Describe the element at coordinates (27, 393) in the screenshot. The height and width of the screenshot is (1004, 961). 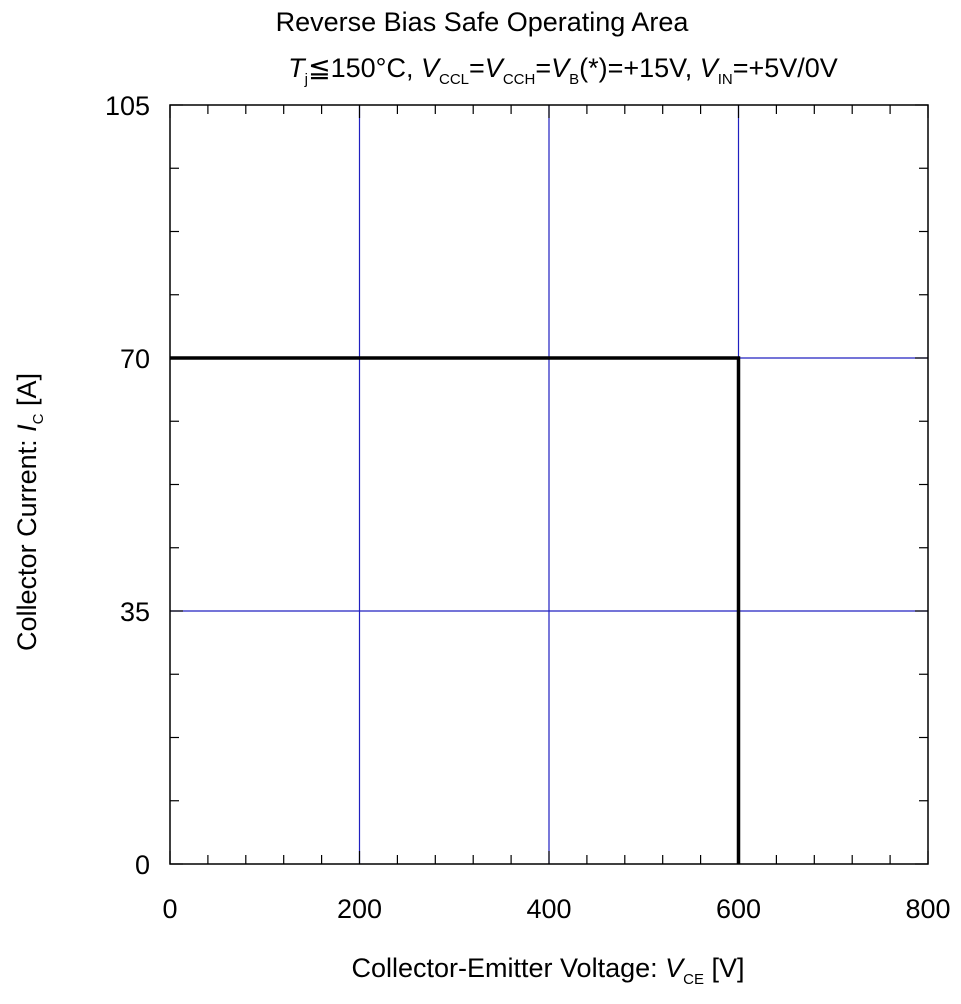
I see `y-axis-label-suffix: [A]` at that location.